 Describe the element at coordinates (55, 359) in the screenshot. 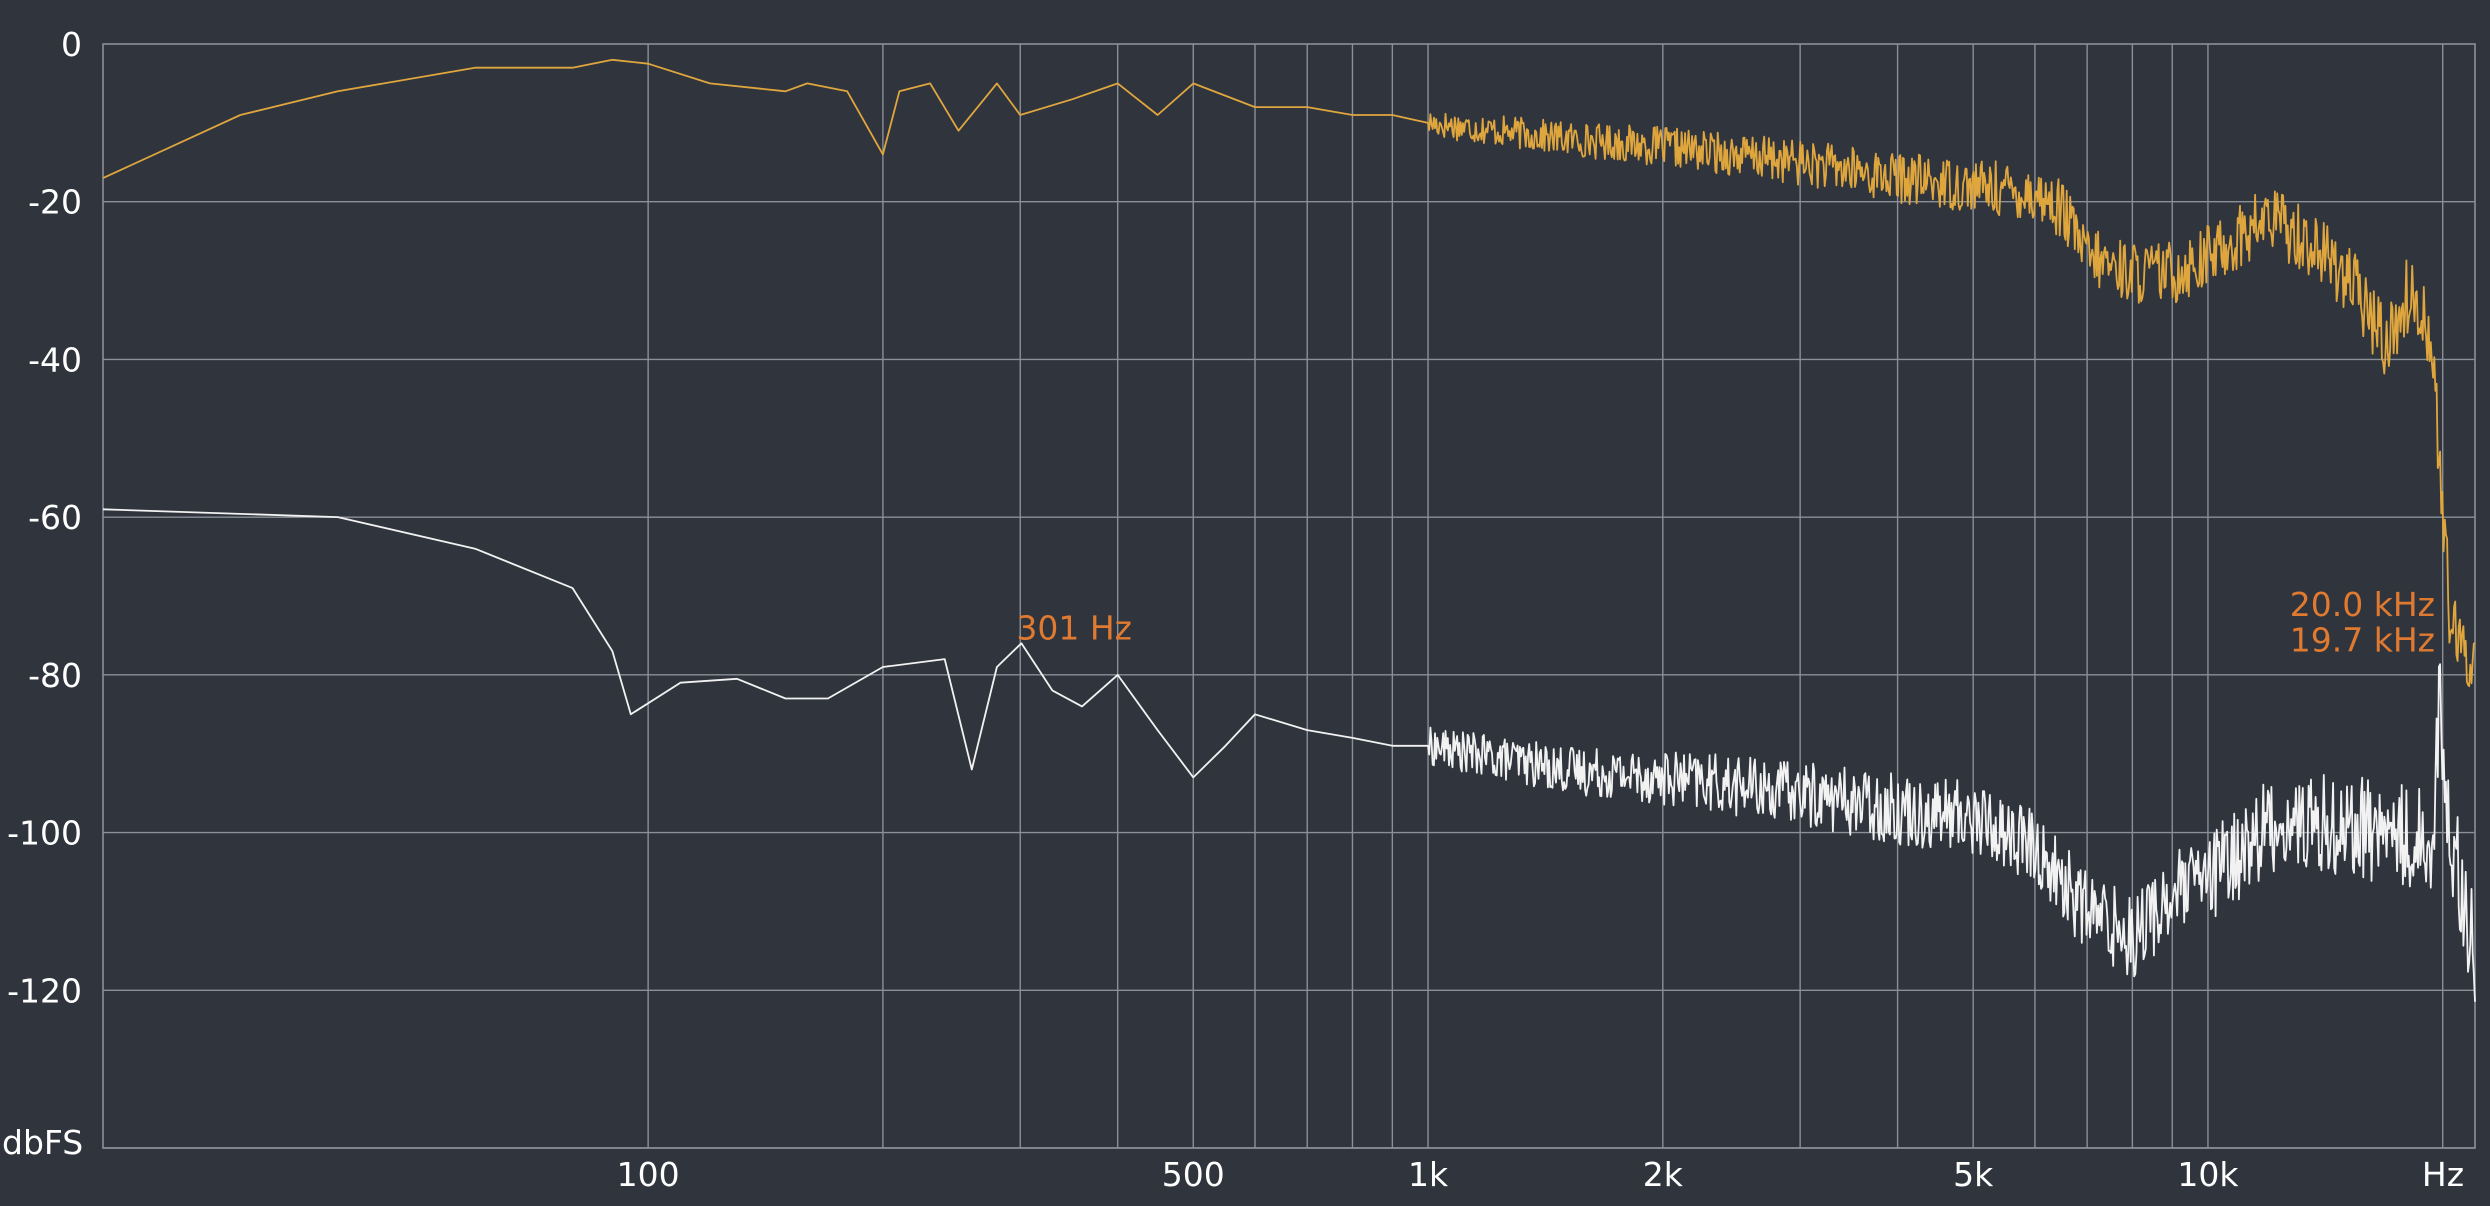

I see `y-tick-label: -40` at that location.